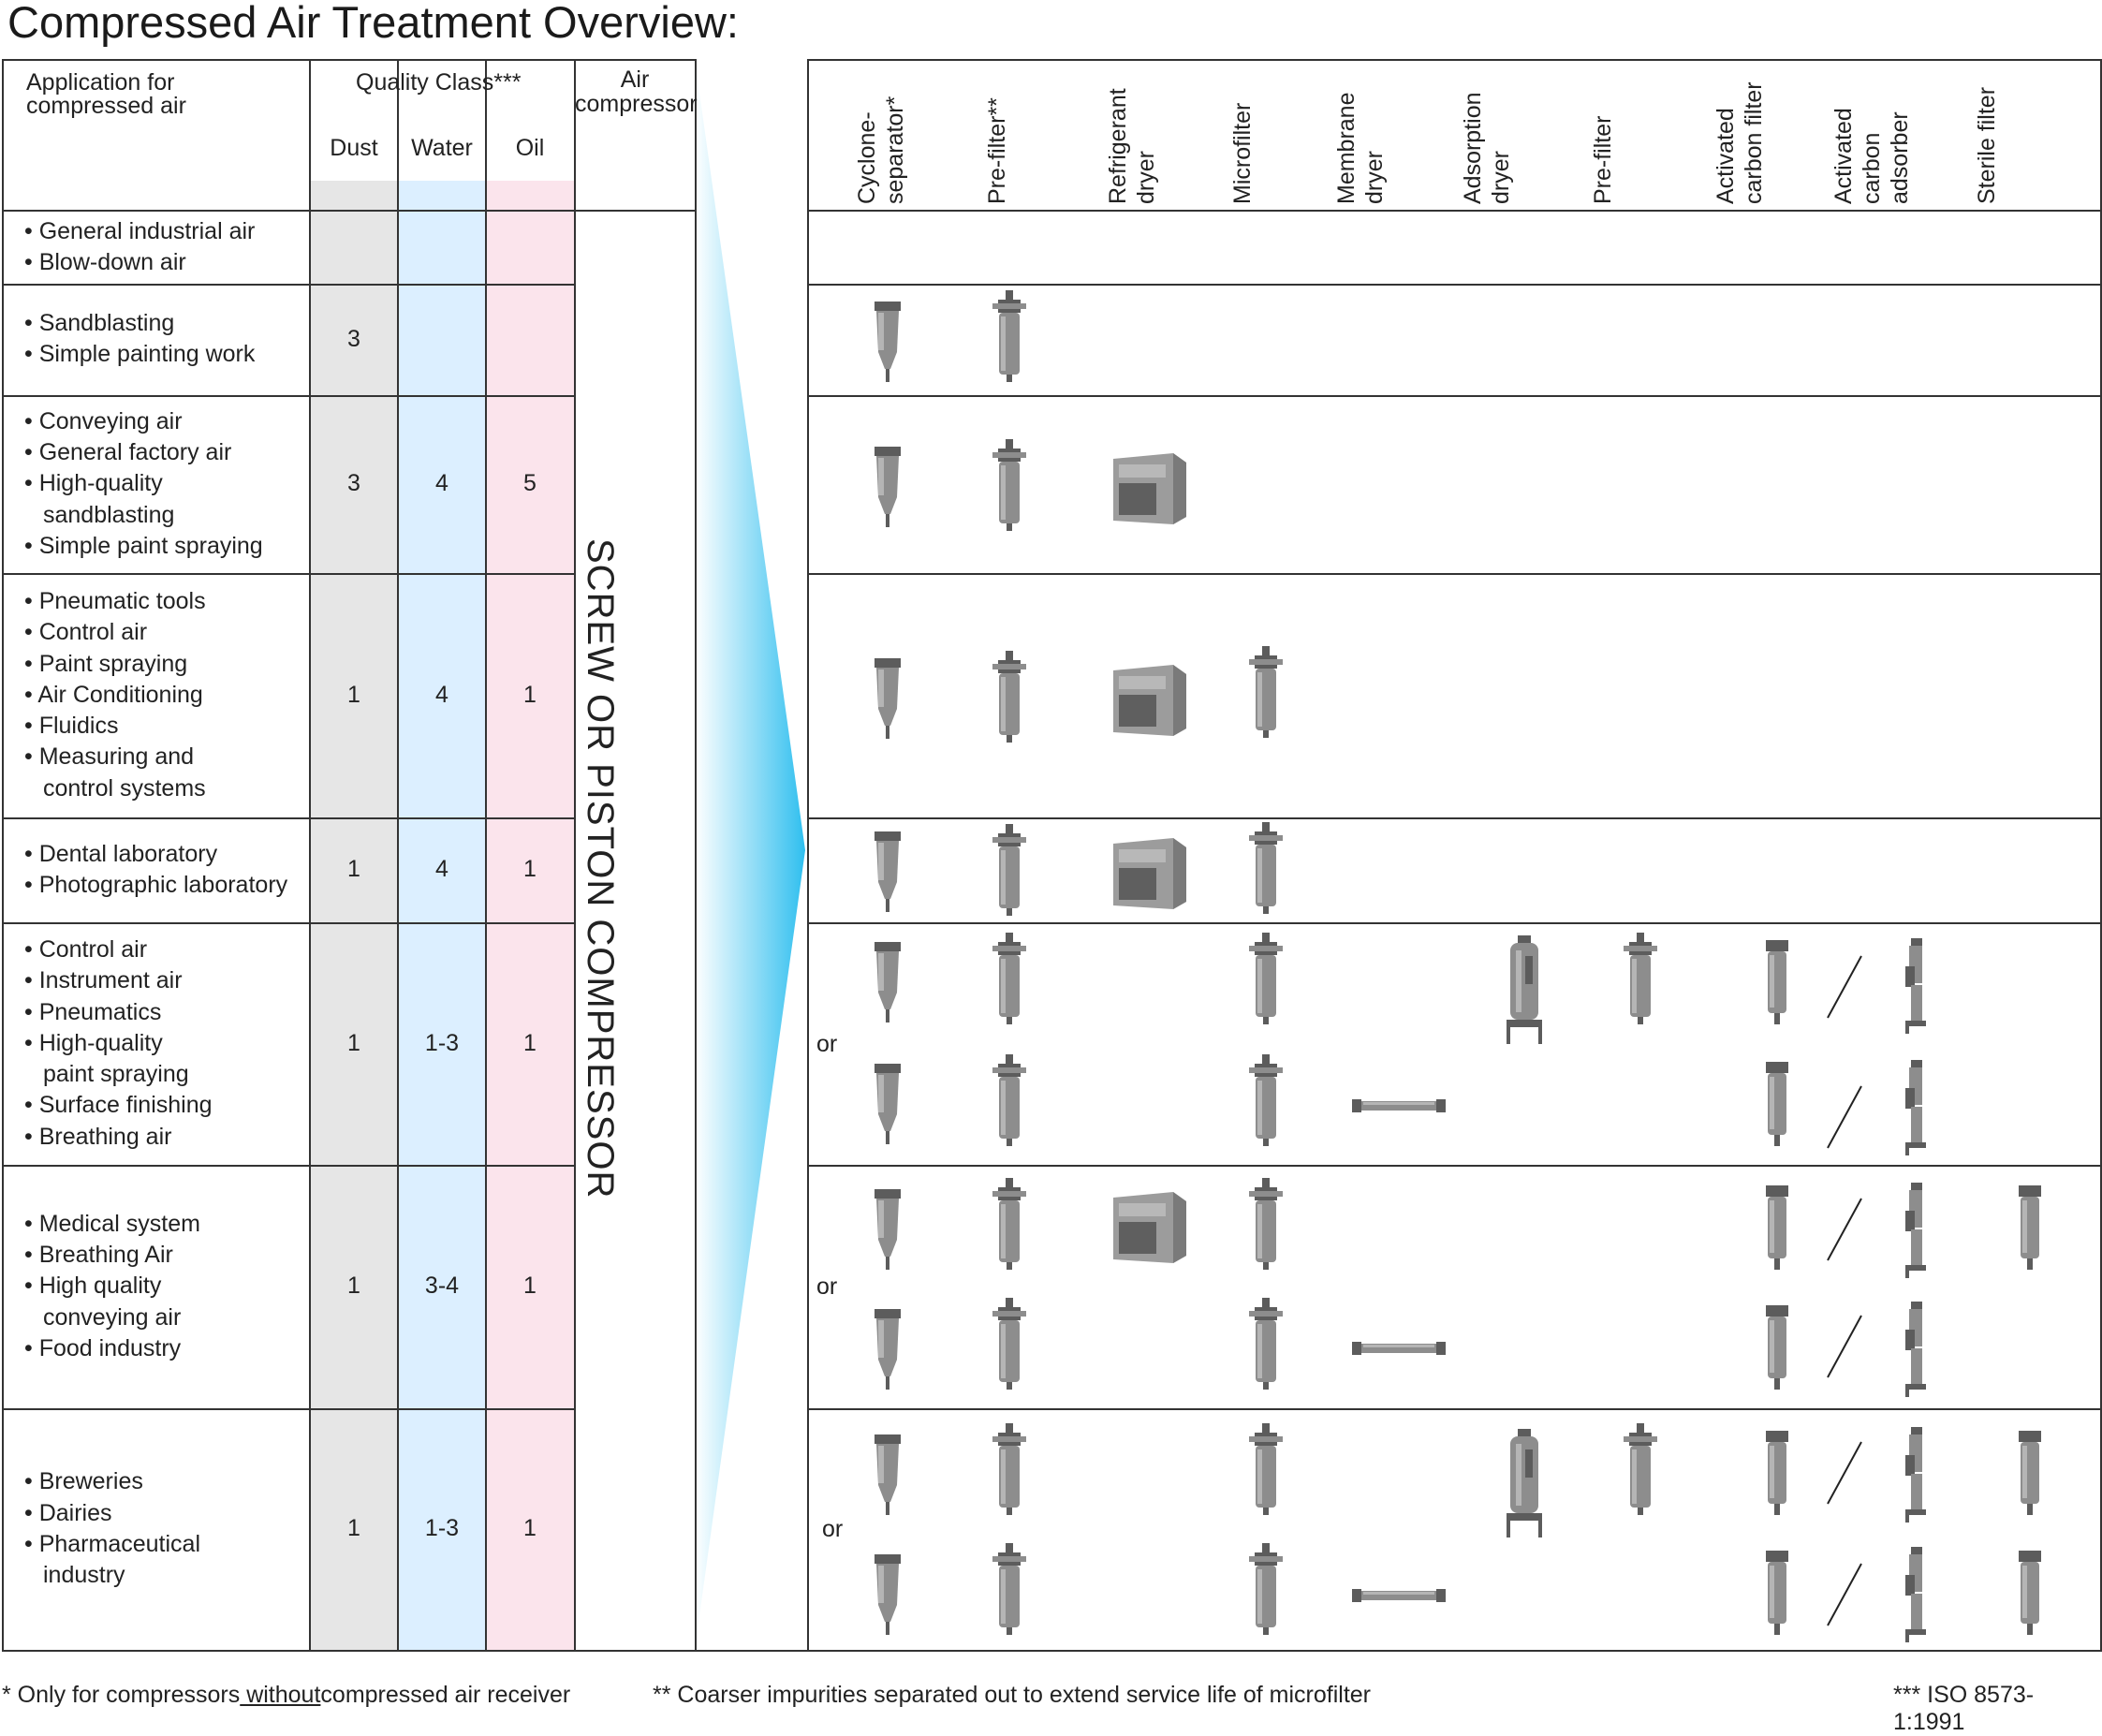  What do you see at coordinates (445, 1695) in the screenshot?
I see `footnote-1-post: compressed air receiver` at bounding box center [445, 1695].